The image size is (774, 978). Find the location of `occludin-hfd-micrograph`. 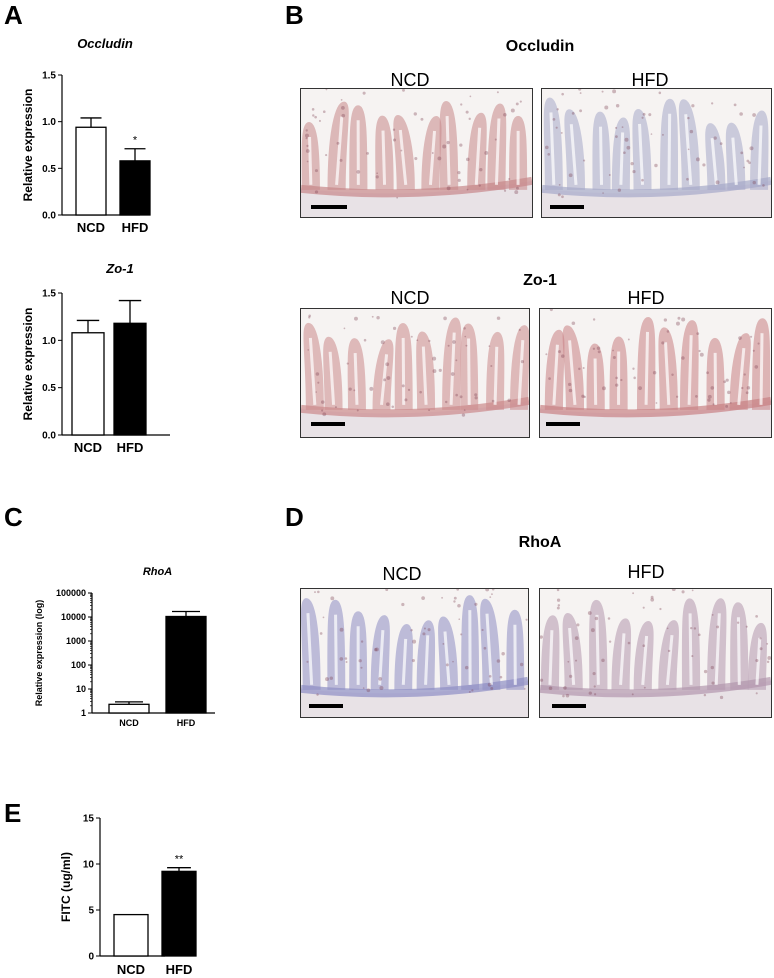

occludin-hfd-micrograph is located at coordinates (656, 153).